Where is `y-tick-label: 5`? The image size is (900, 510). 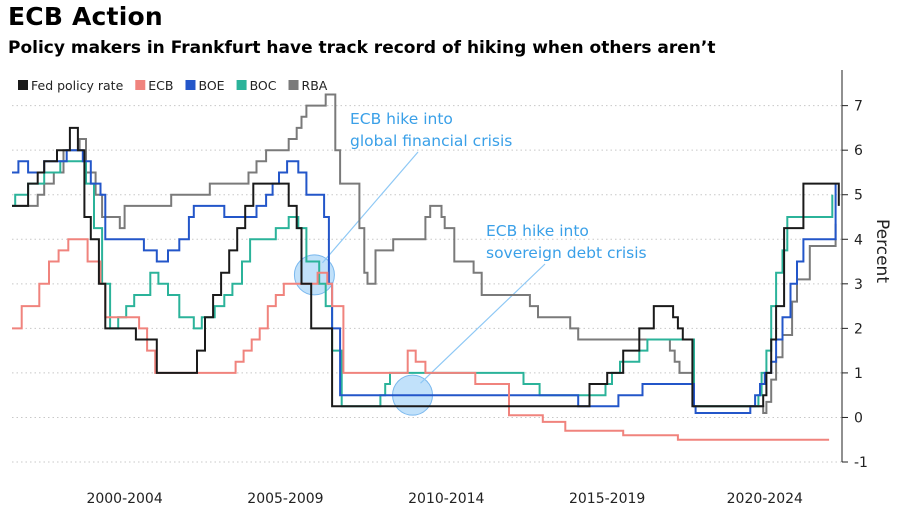
y-tick-label: 5 is located at coordinates (858, 196).